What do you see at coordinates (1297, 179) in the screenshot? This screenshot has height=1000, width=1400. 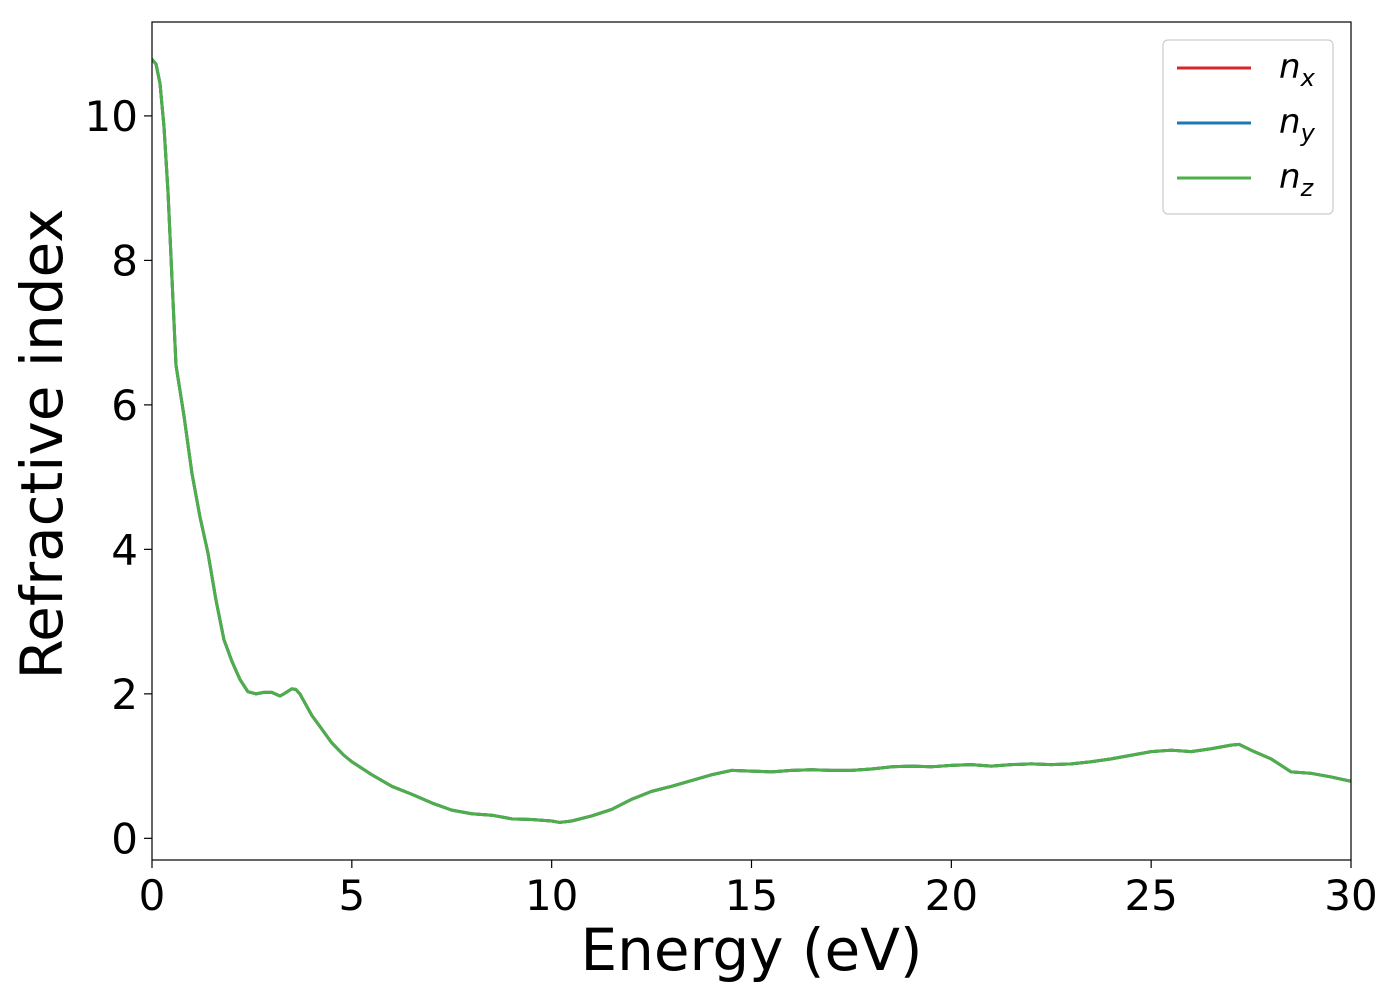 I see `legend-label-nz: nz` at bounding box center [1297, 179].